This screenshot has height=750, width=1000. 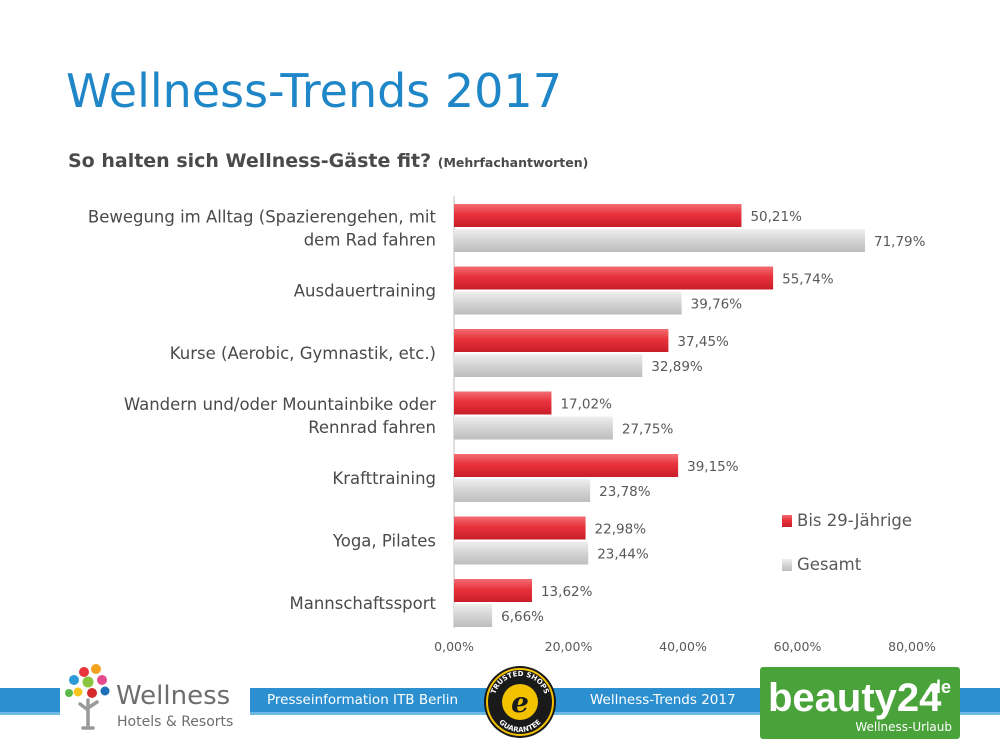 What do you see at coordinates (938, 687) in the screenshot?
I see `logo-right-tld: .de` at bounding box center [938, 687].